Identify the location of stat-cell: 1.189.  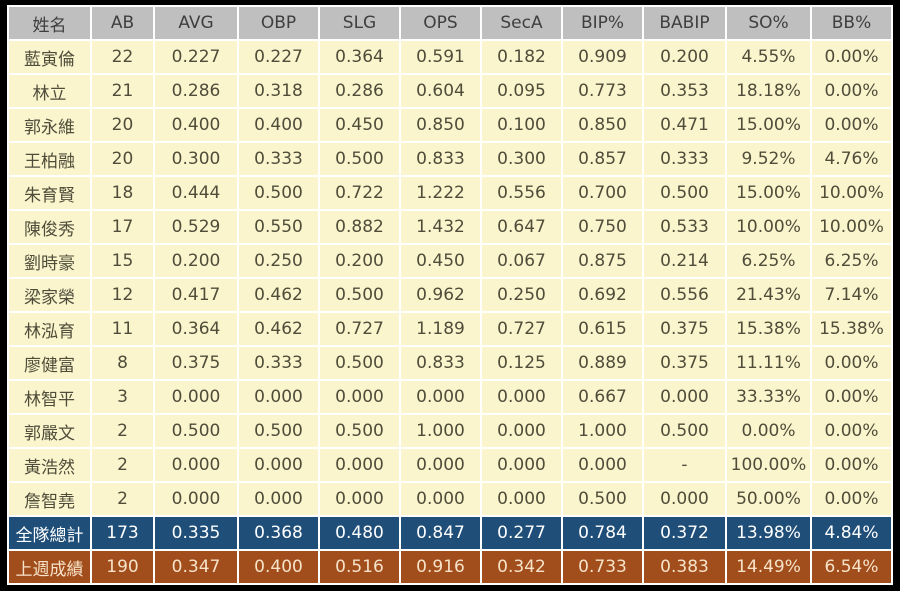
(440, 329).